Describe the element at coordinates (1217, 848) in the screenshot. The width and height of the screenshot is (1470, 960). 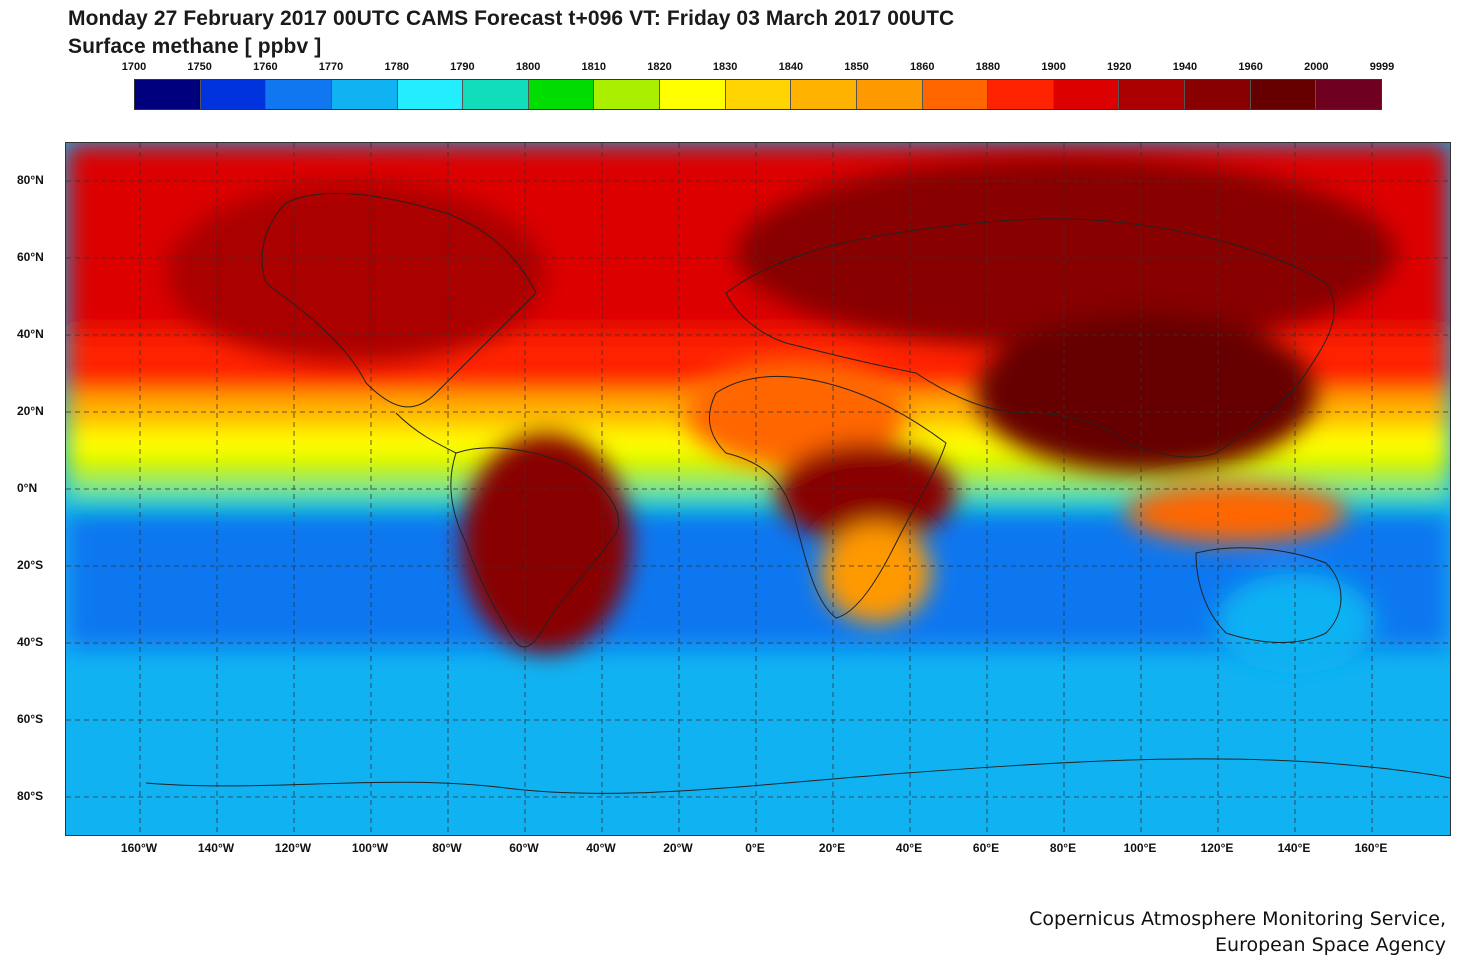
I see `longitude-label: 120°E` at that location.